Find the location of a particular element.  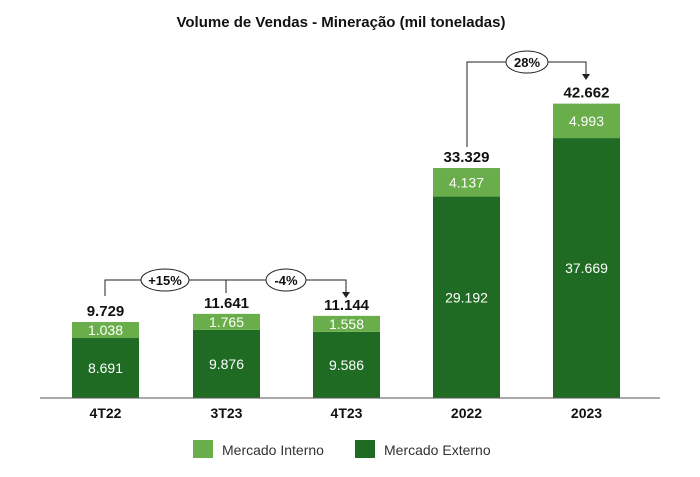

legend-label-mercado-externo: Mercado Externo is located at coordinates (437, 450).